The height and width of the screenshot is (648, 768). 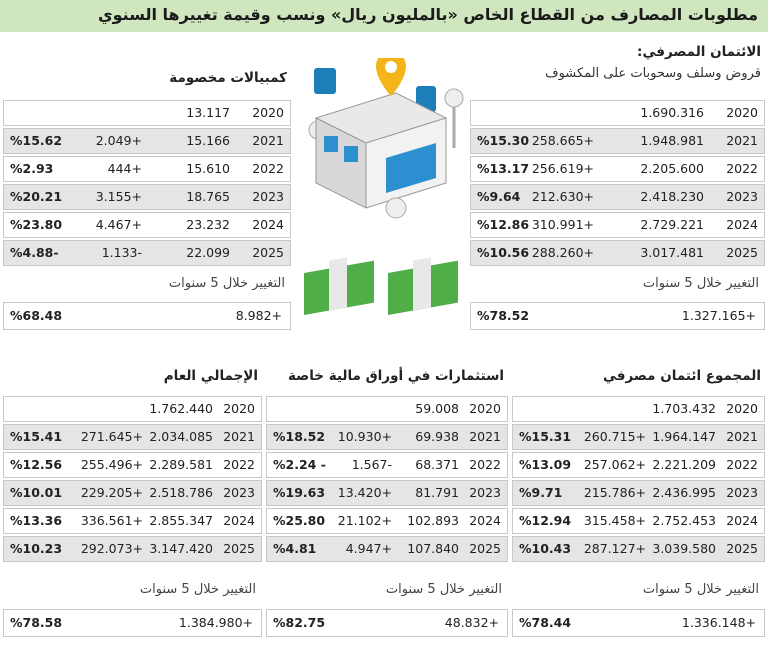 What do you see at coordinates (147, 141) in the screenshot?
I see `table-row: 2021 15.166 2.049+ %15.62` at bounding box center [147, 141].